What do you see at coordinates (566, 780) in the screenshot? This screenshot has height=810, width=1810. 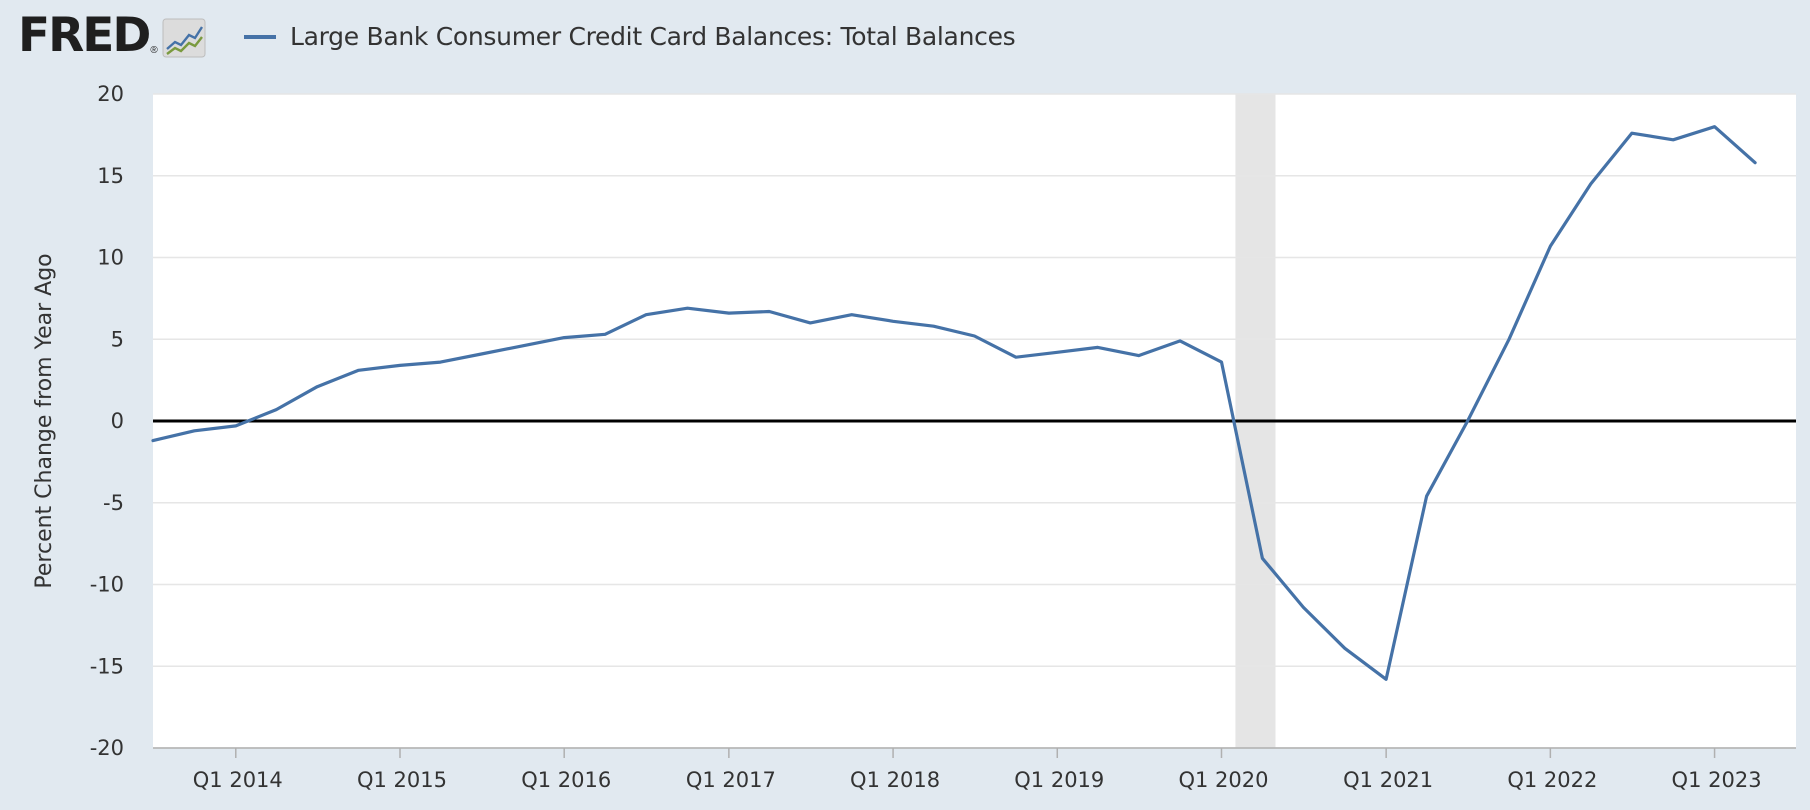 I see `x-tick-label: Q1 2016` at bounding box center [566, 780].